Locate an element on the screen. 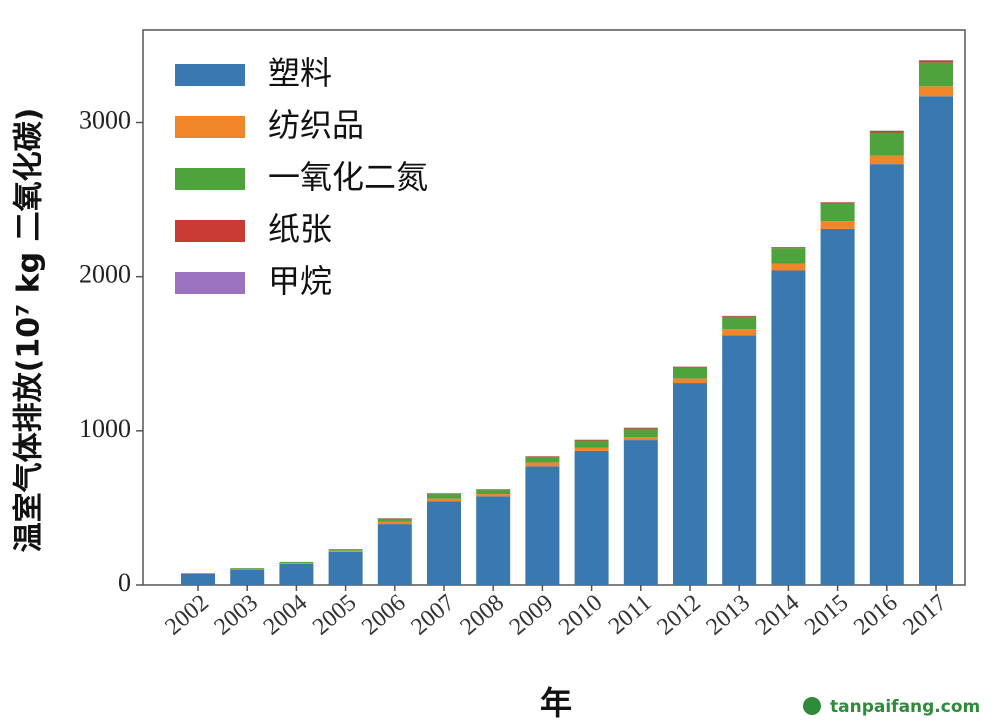 This screenshot has width=1000, height=727. x-axis-title: 年 is located at coordinates (556, 703).